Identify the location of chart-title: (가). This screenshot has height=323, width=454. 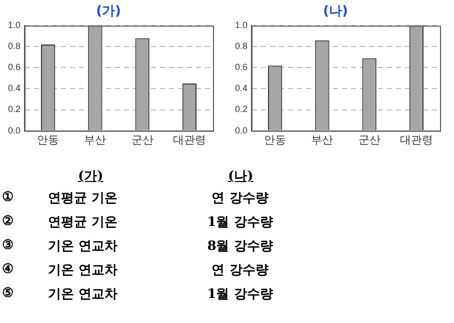
(108, 12).